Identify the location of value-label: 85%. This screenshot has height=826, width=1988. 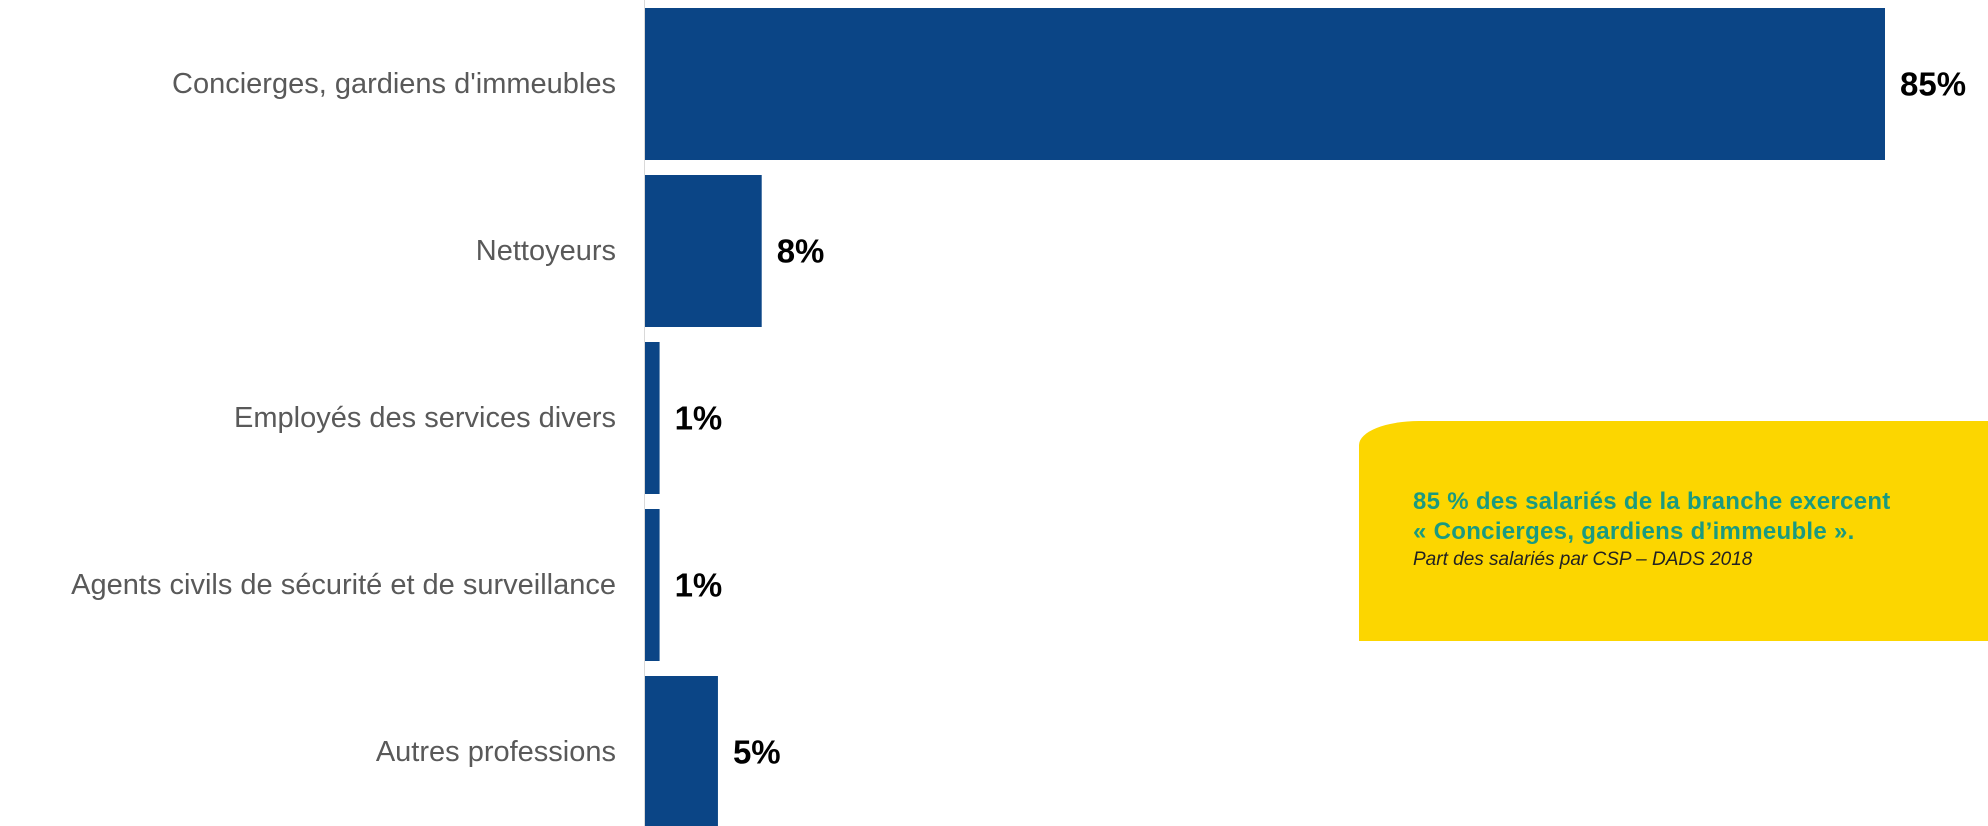
(1933, 84).